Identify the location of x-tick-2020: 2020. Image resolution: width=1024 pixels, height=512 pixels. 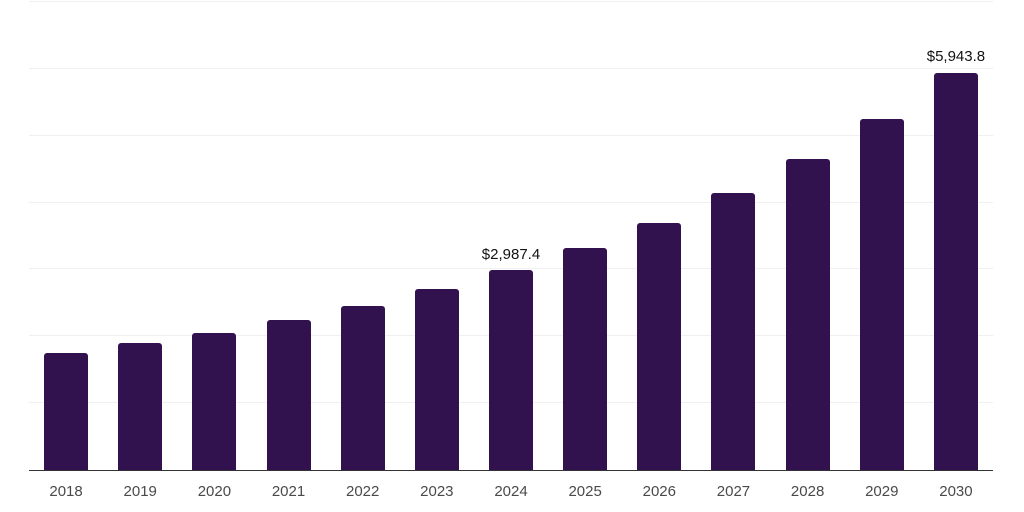
(214, 491).